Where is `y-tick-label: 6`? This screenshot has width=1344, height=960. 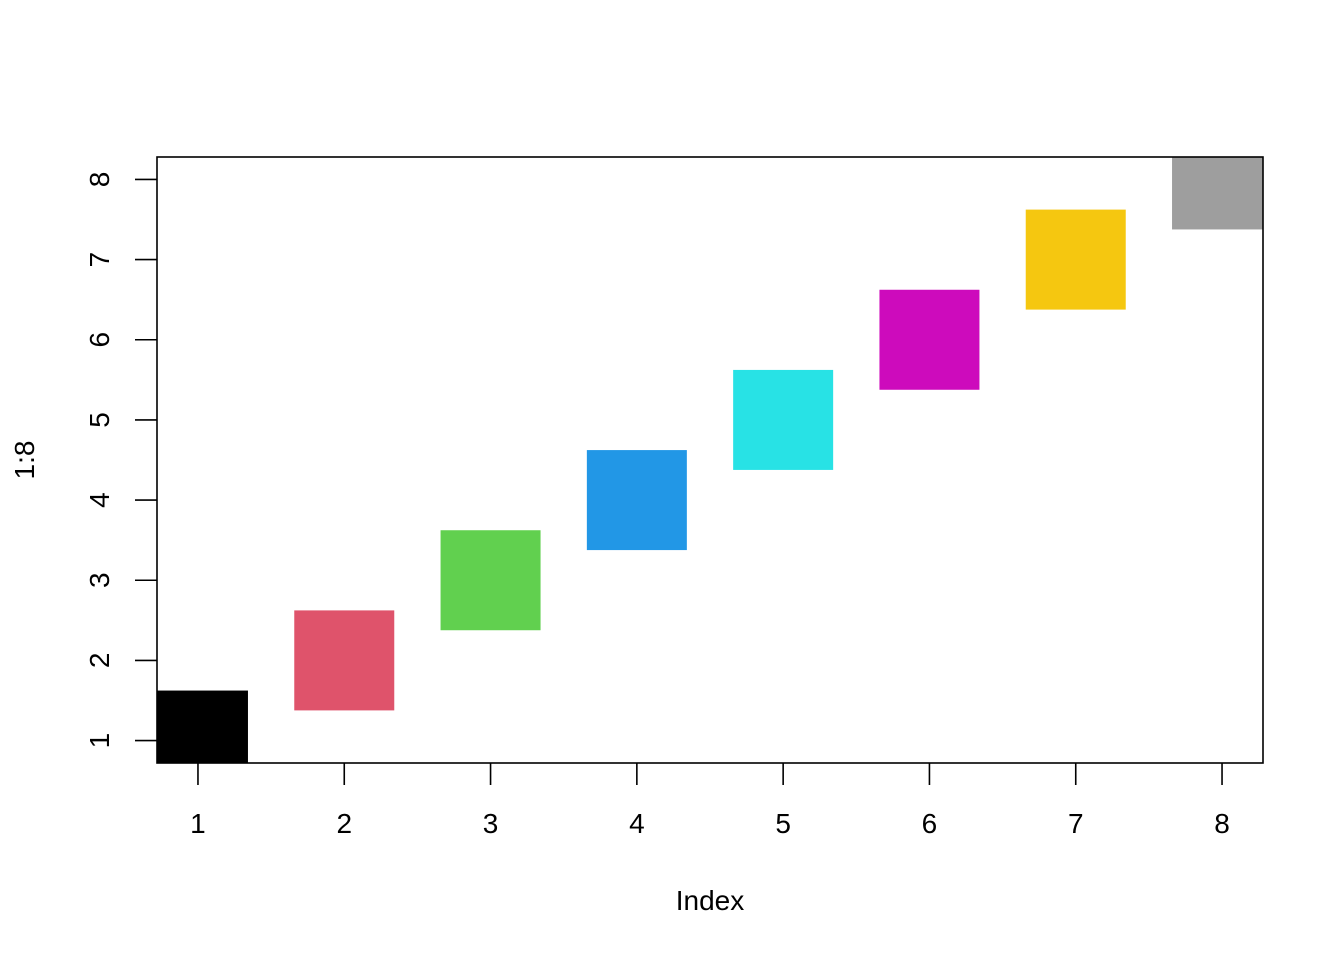
y-tick-label: 6 is located at coordinates (99, 340).